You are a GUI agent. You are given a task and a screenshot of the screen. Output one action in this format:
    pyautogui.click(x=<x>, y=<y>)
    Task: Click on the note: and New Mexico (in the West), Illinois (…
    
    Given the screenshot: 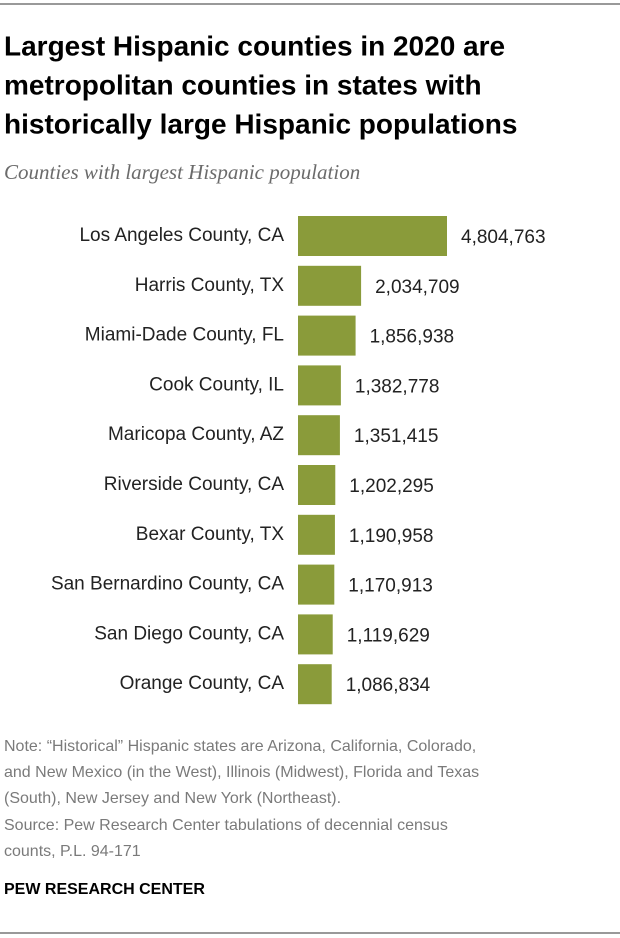 What is the action you would take?
    pyautogui.click(x=241, y=772)
    